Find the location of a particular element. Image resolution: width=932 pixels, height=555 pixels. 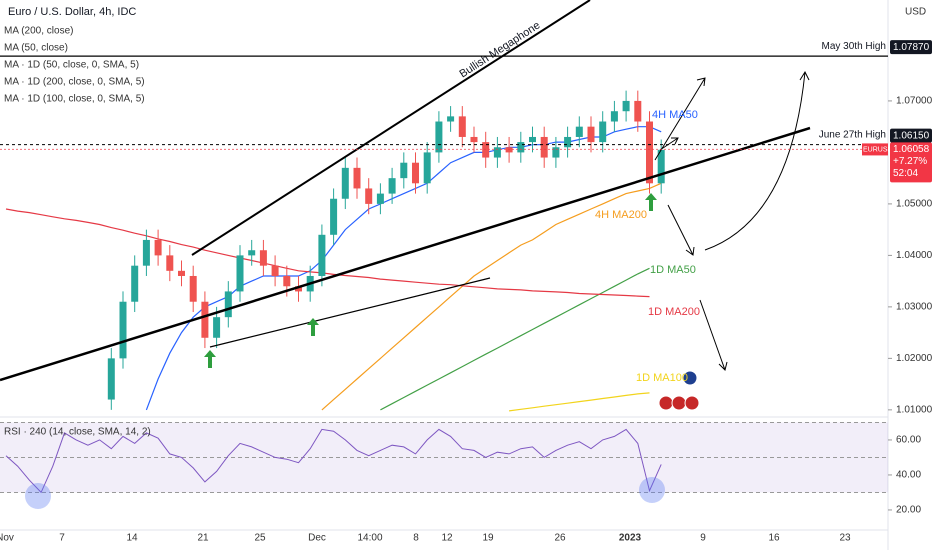

x-tick-label: 8 is located at coordinates (416, 538).